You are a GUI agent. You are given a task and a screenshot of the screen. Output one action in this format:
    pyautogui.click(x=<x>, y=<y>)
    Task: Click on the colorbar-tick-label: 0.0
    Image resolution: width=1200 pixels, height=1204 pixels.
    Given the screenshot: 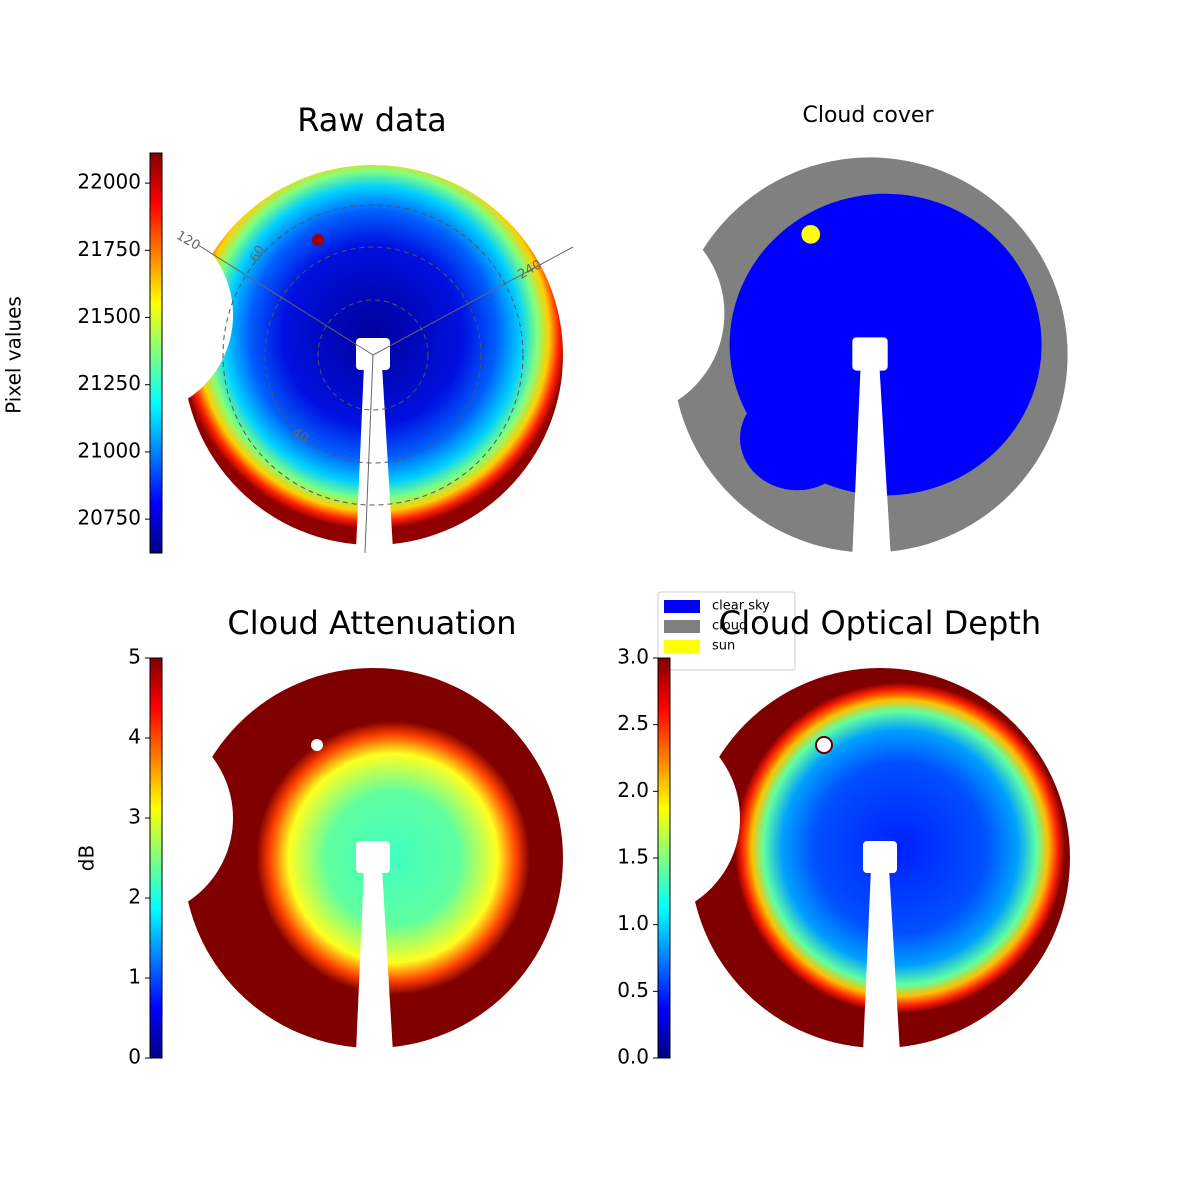 What is the action you would take?
    pyautogui.click(x=633, y=1057)
    